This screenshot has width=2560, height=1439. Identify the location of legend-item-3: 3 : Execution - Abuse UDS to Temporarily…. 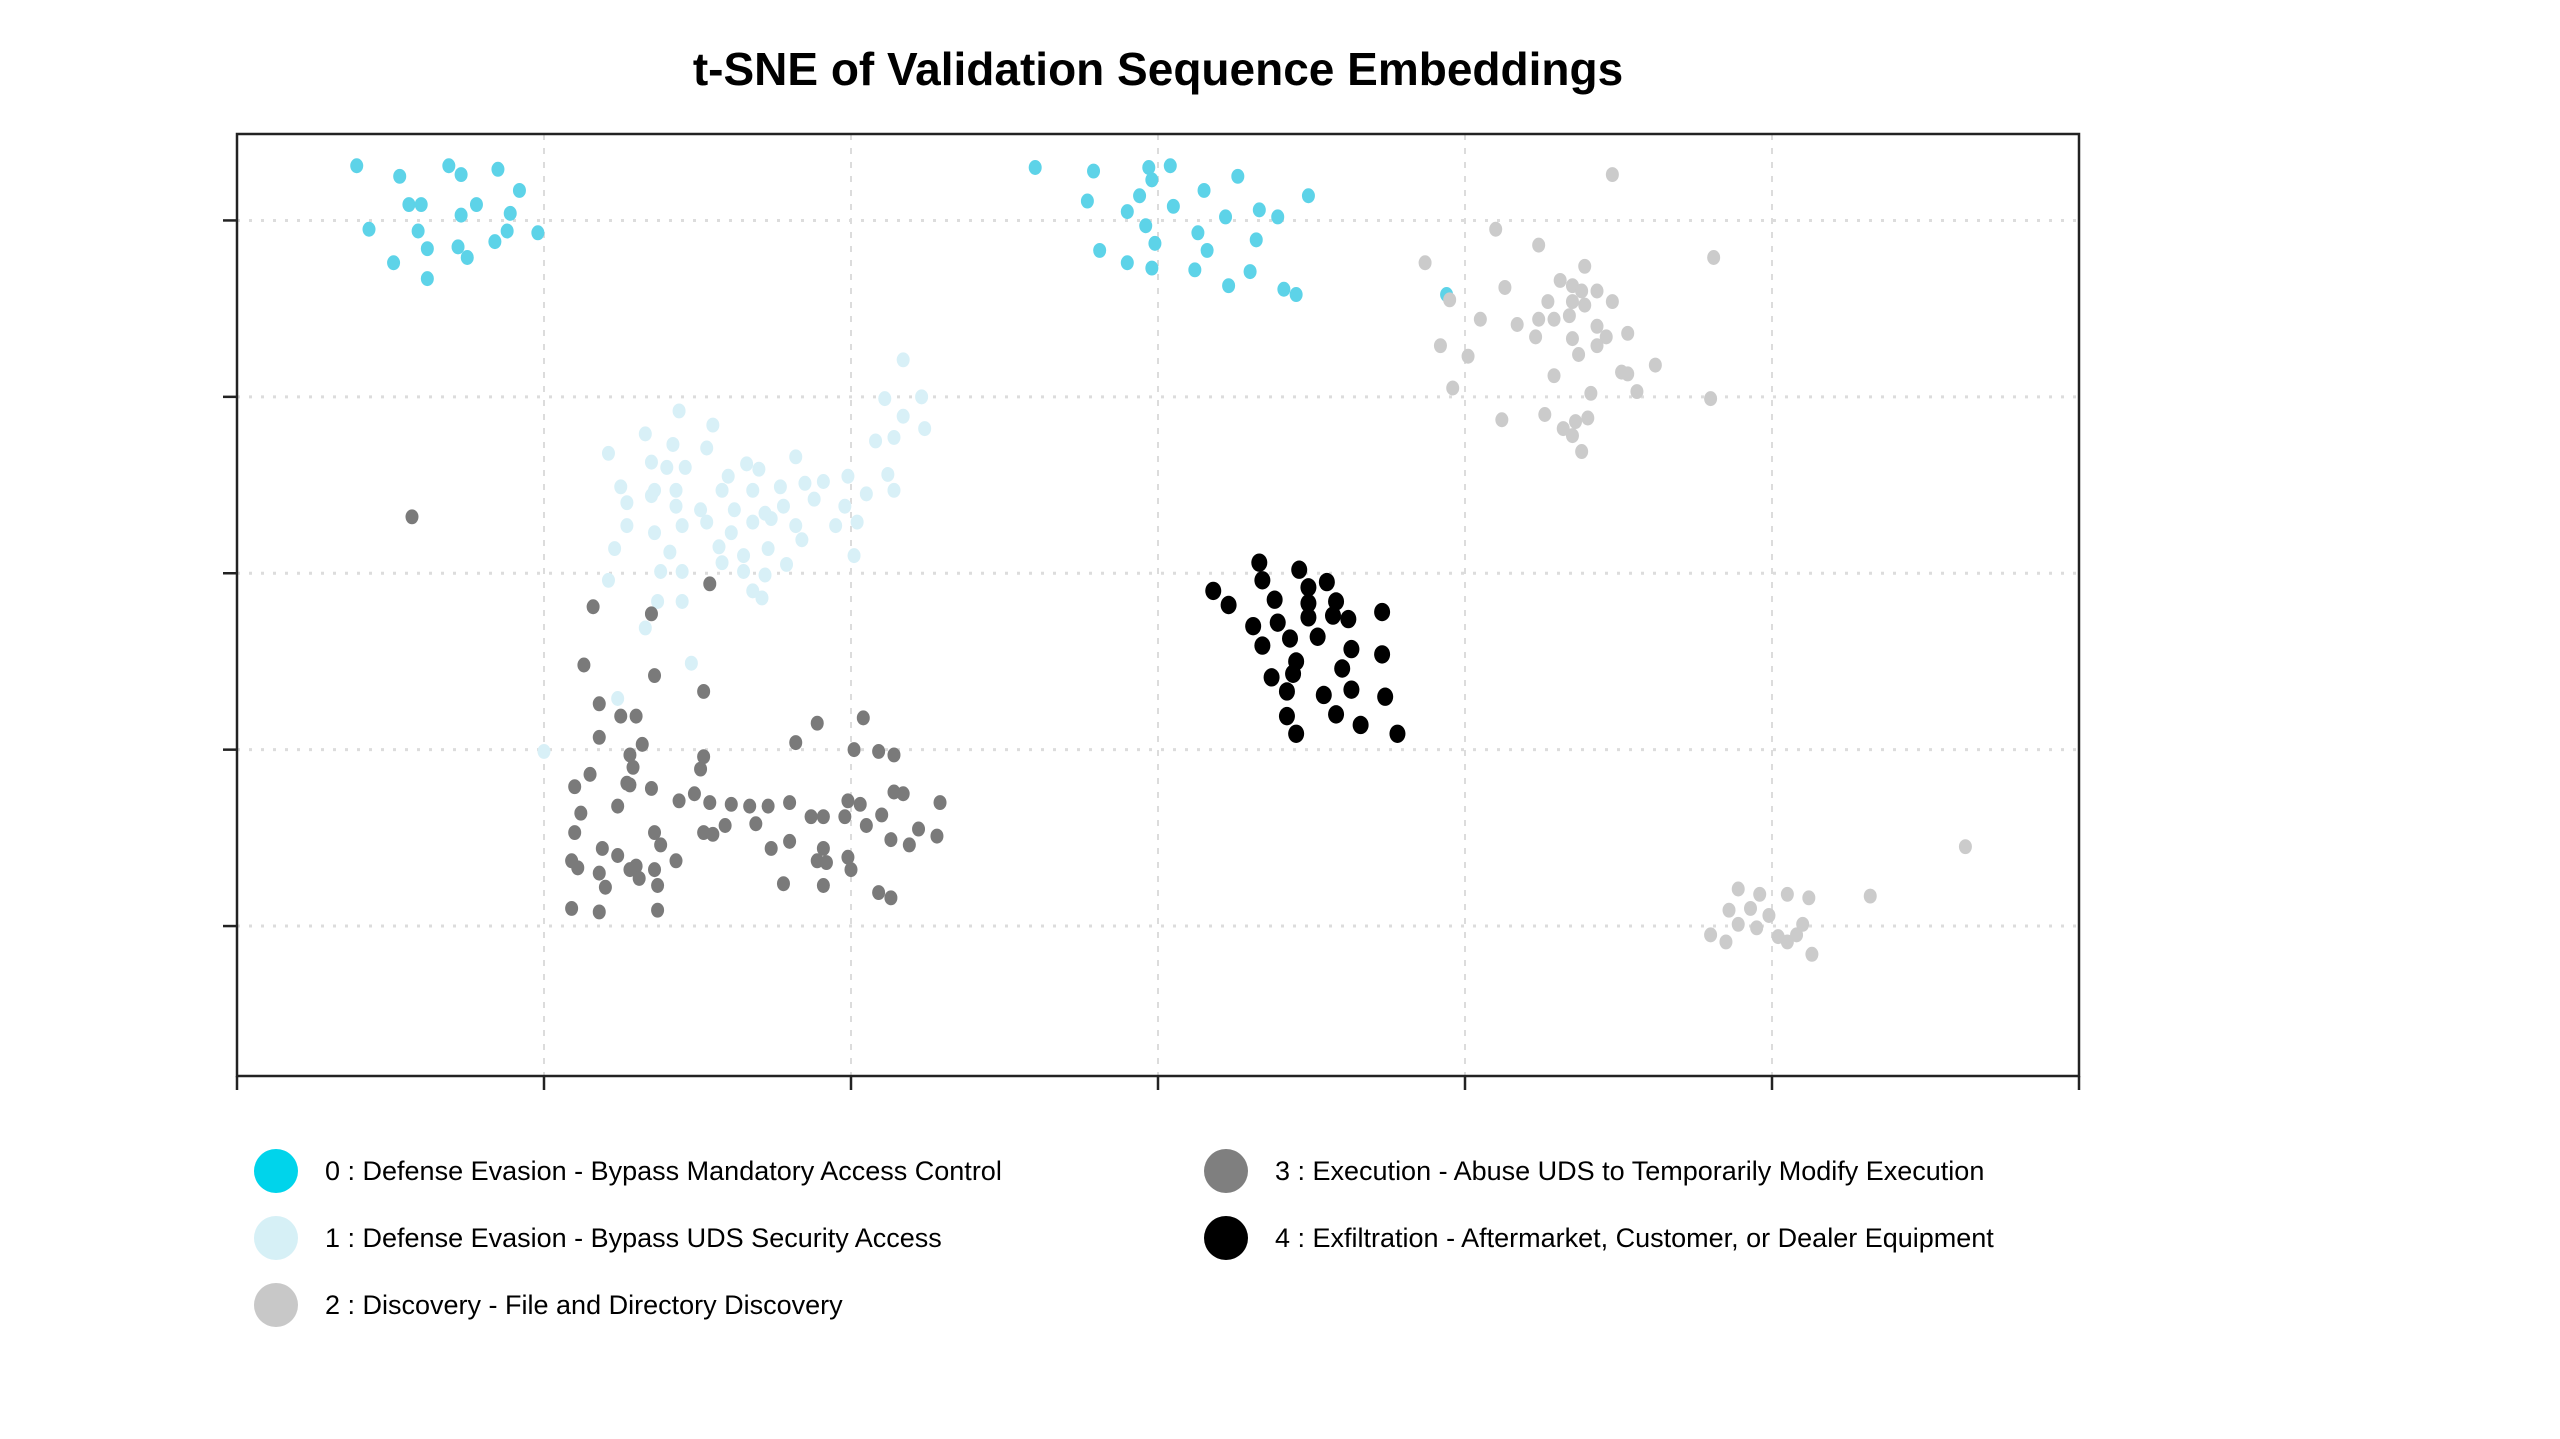
(1594, 1171).